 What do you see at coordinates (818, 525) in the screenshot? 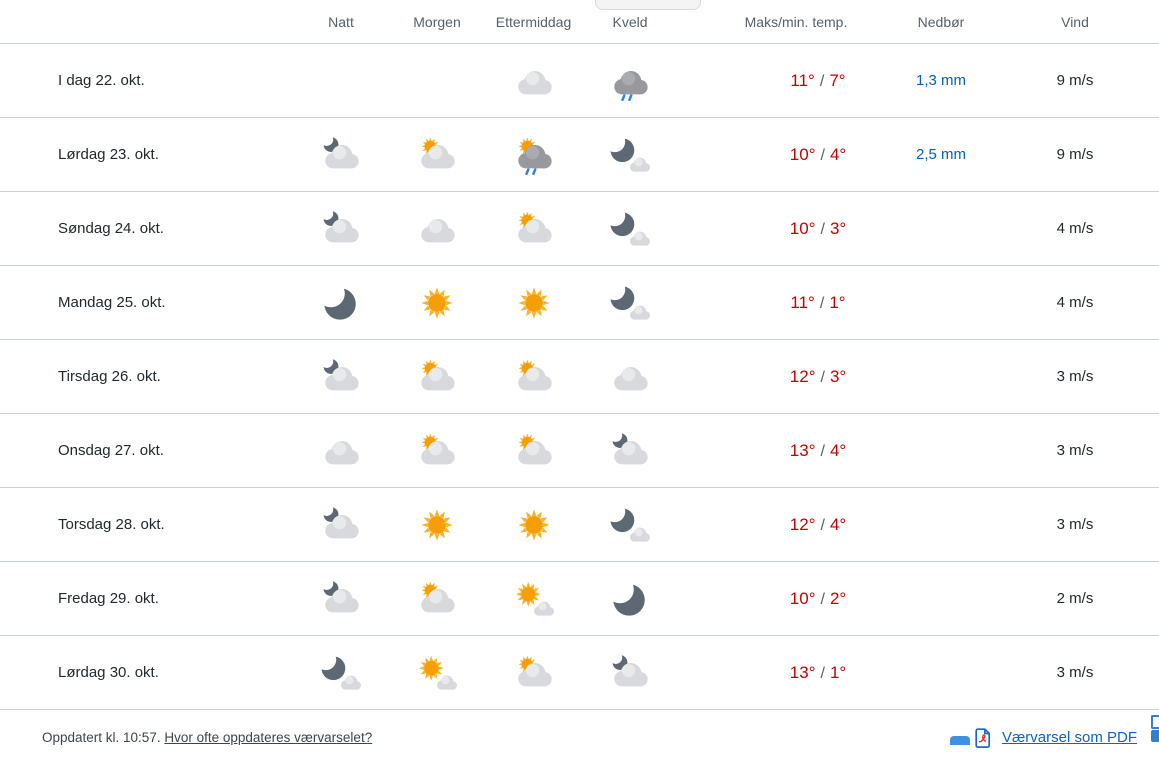
I see `temp-cell: 12°/4°` at bounding box center [818, 525].